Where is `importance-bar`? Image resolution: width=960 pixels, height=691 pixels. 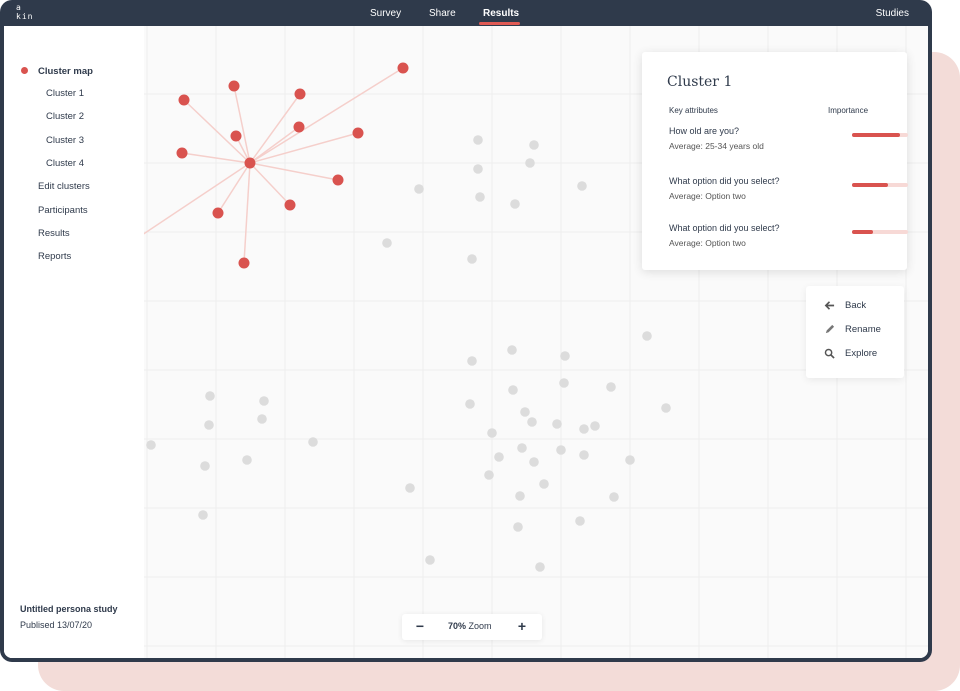 importance-bar is located at coordinates (880, 185).